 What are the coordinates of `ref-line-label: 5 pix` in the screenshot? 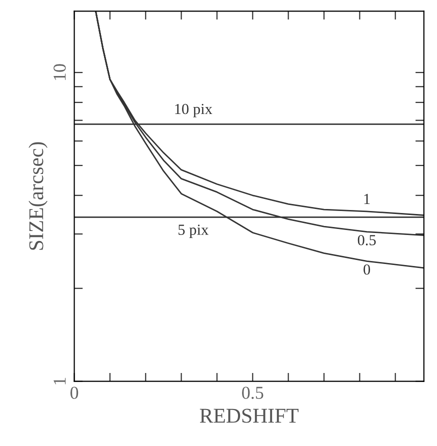 It's located at (193, 231).